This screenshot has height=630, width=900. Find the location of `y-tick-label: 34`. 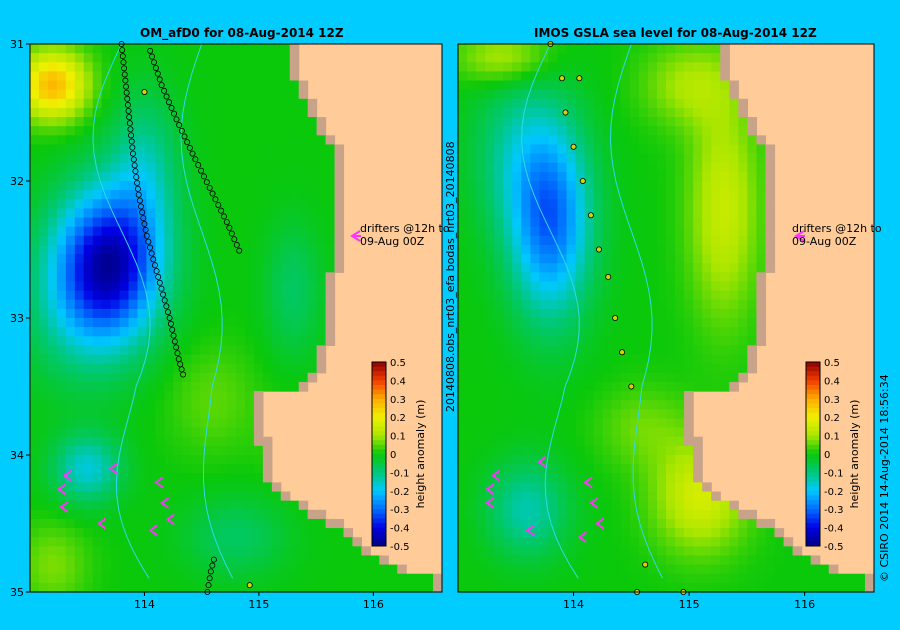

y-tick-label: 34 is located at coordinates (17, 455).